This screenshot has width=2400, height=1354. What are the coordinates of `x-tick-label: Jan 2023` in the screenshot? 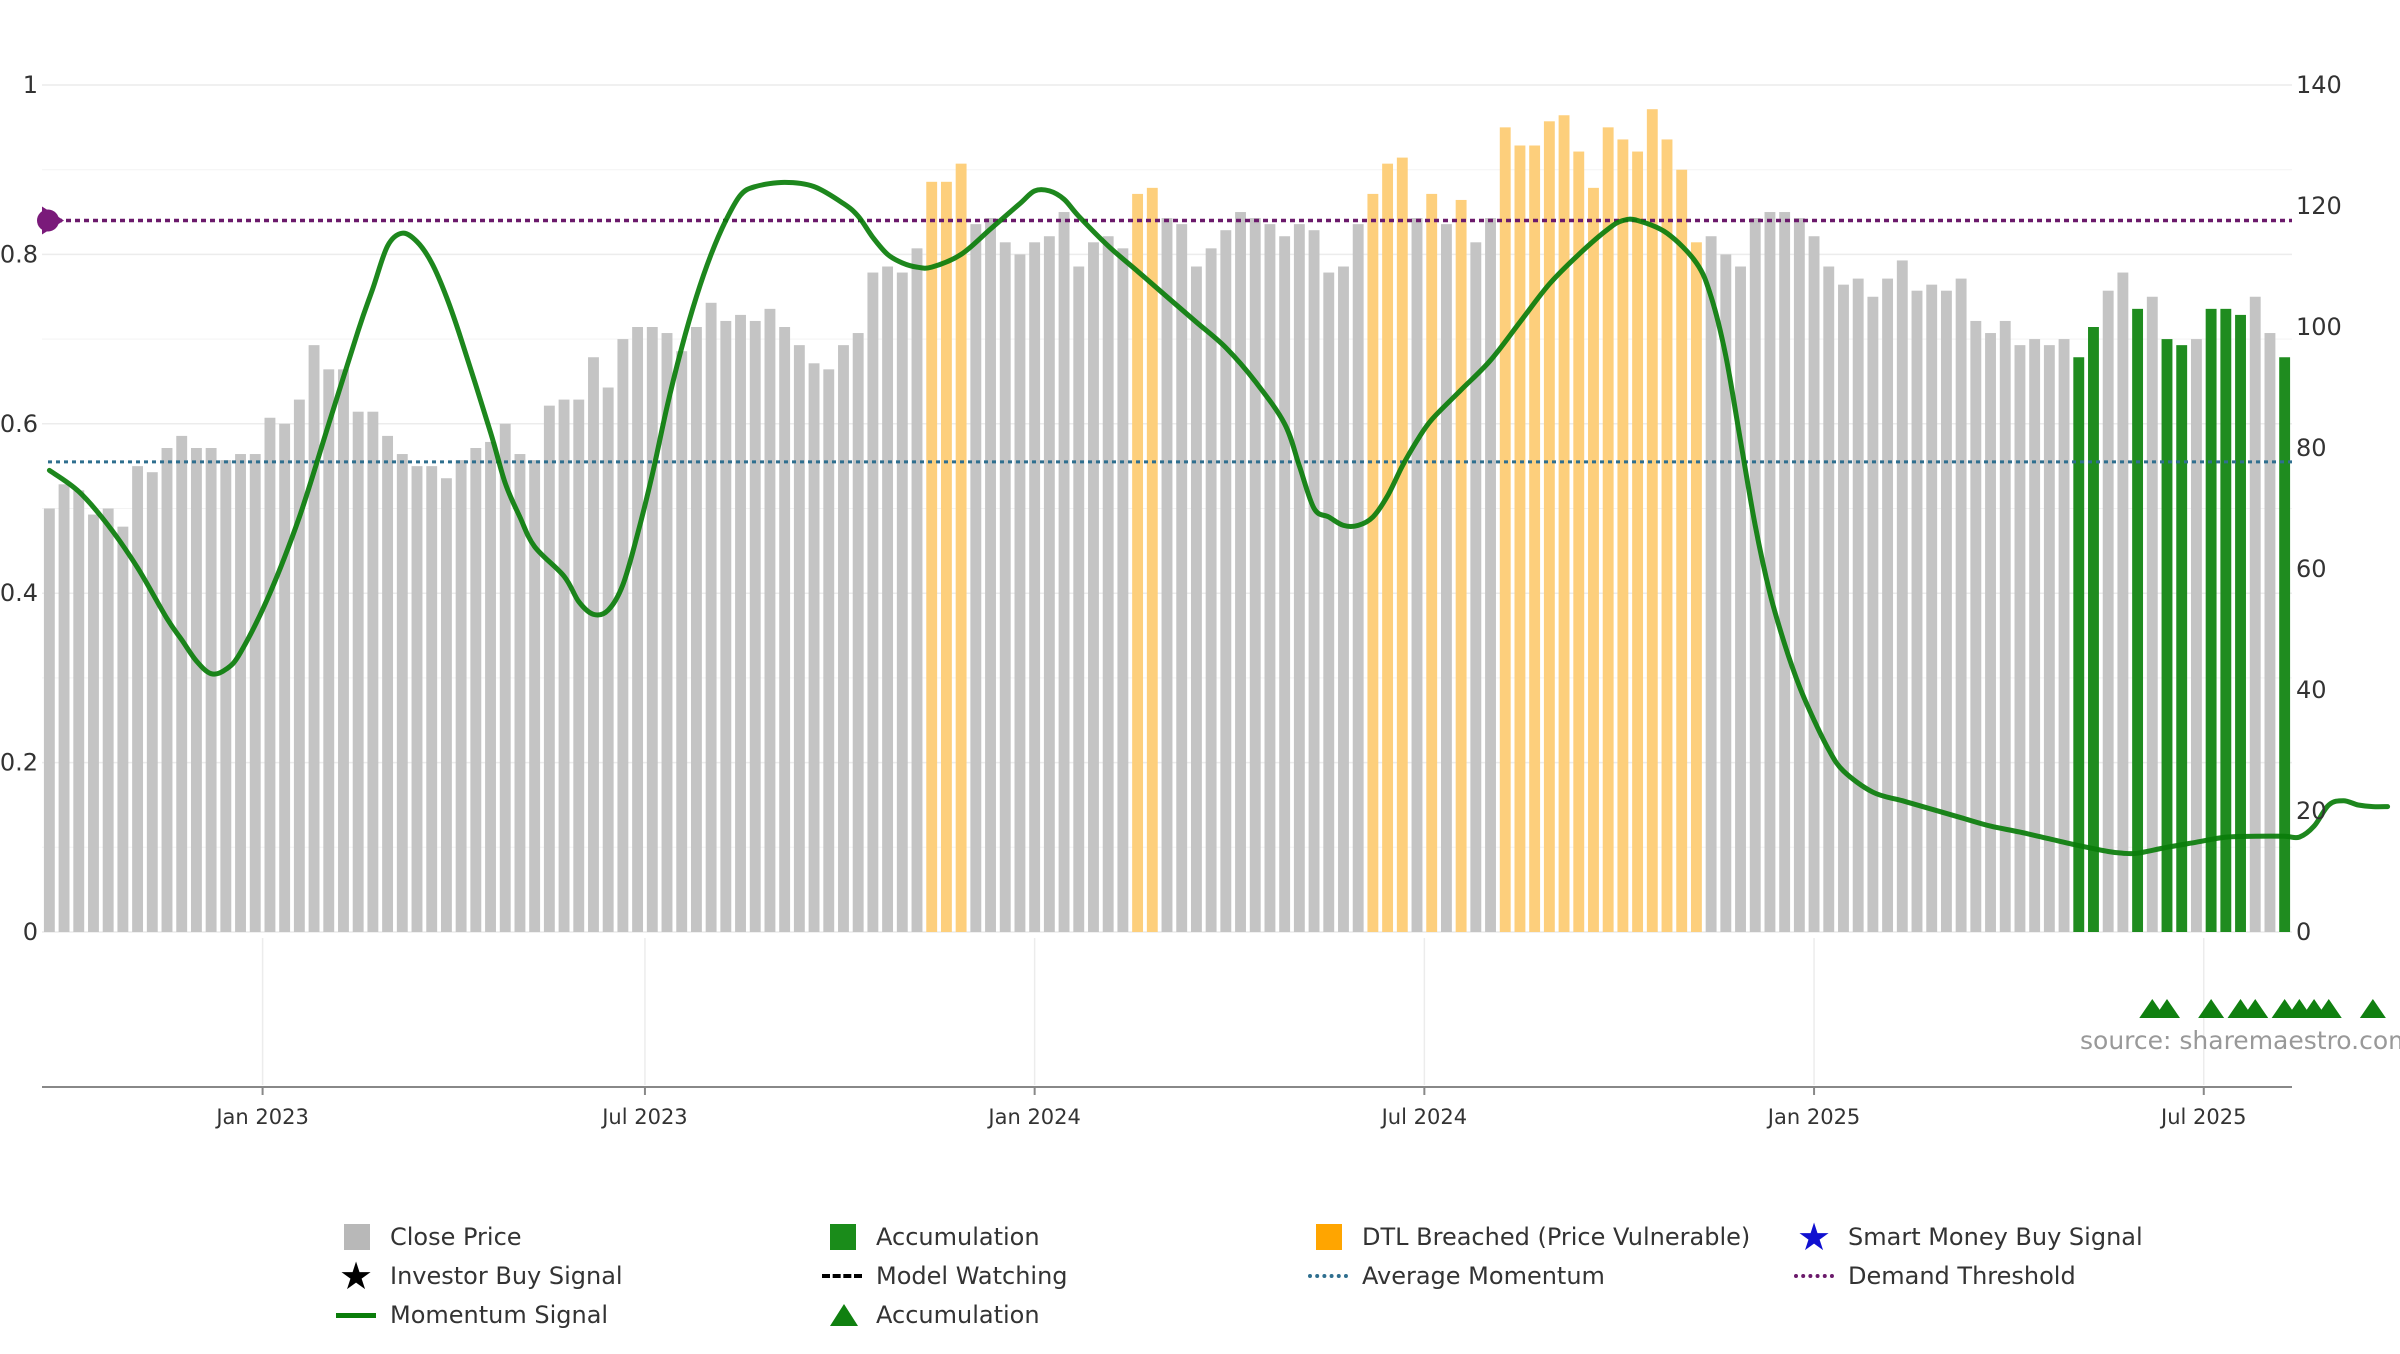 It's located at (261, 1117).